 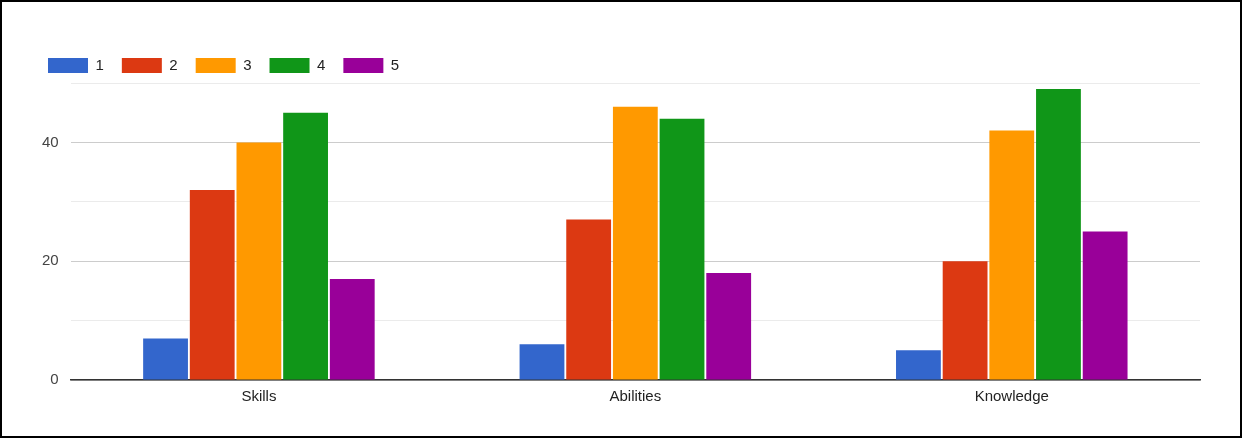 What do you see at coordinates (99, 64) in the screenshot?
I see `legend-label: 1` at bounding box center [99, 64].